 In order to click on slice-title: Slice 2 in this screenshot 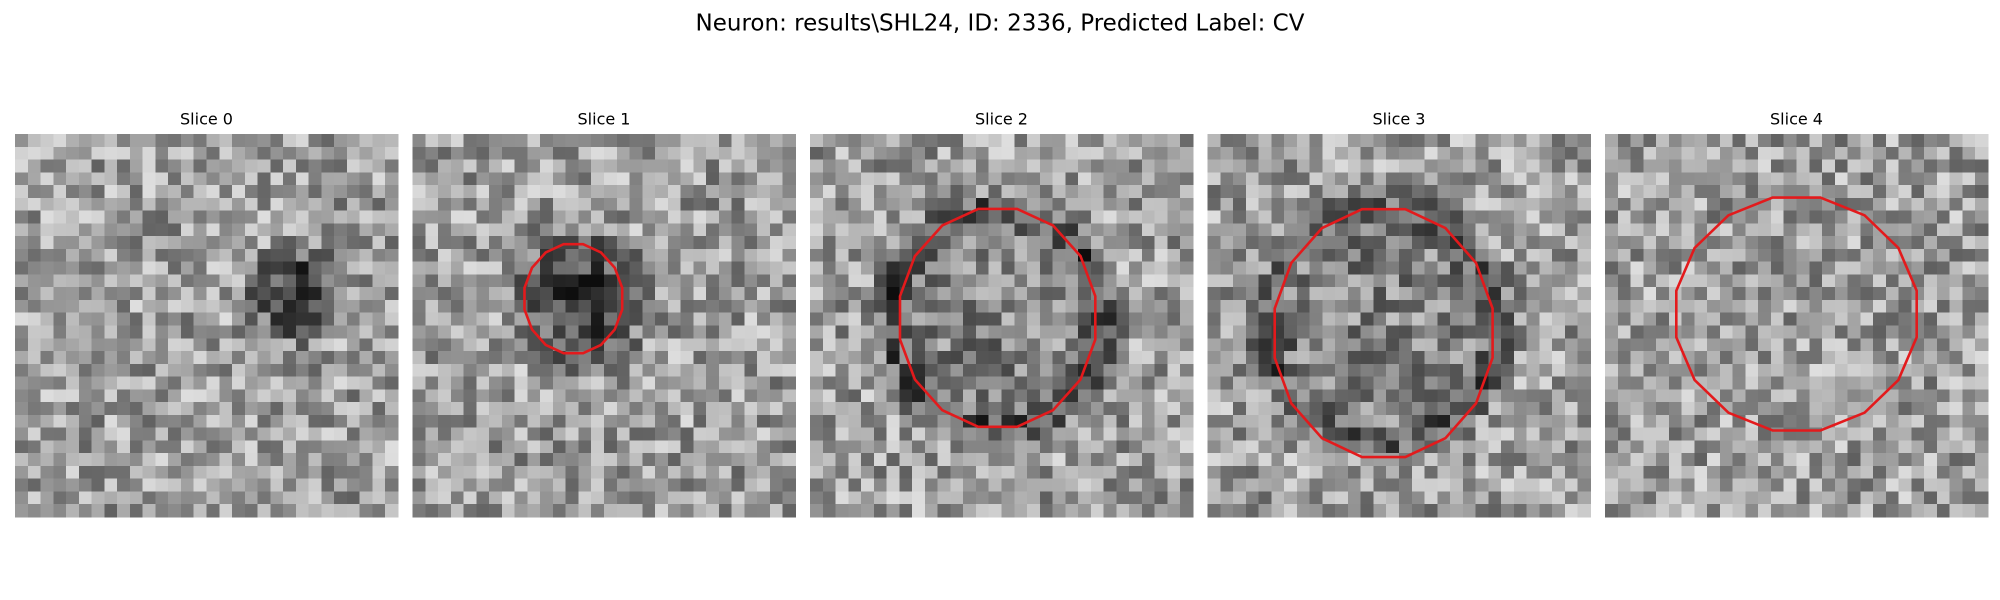, I will do `click(1001, 119)`.